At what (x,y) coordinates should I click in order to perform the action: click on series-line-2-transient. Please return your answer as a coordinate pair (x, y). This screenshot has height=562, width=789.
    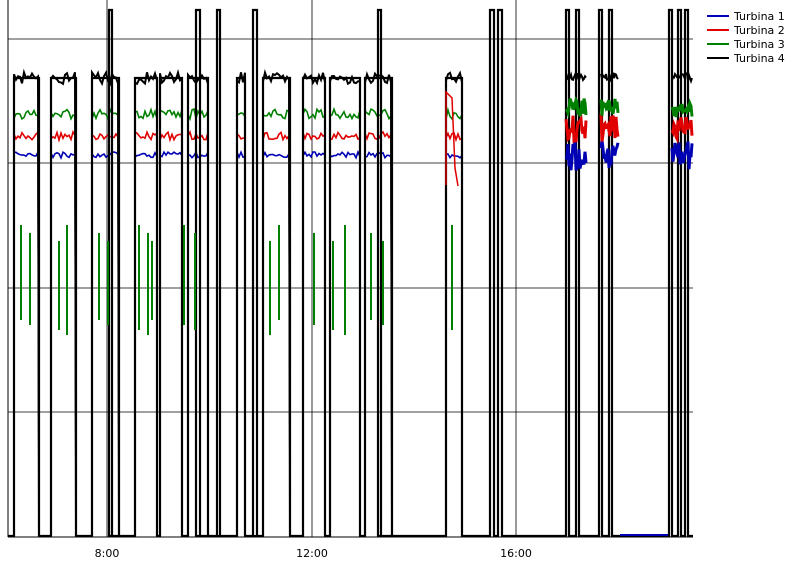
    Looking at the image, I should click on (452, 138).